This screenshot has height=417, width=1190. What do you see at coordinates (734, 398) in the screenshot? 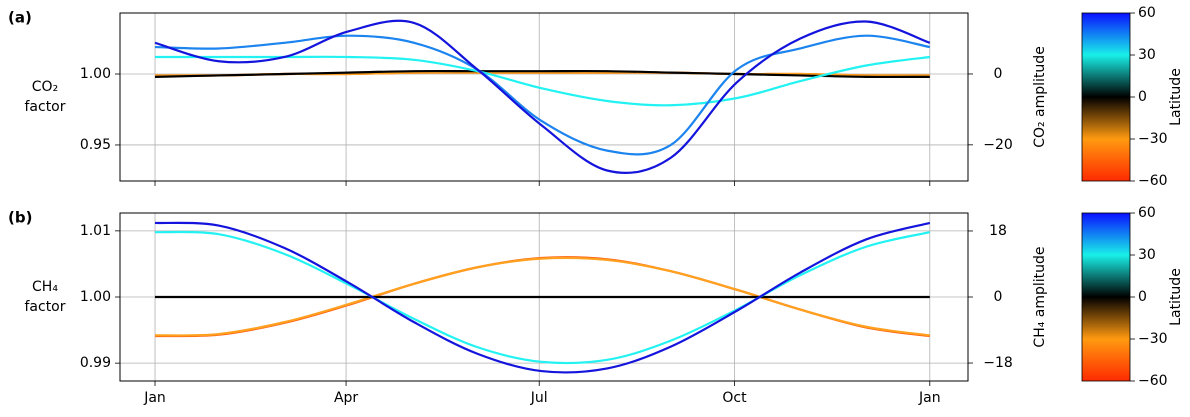
I see `x-tick-label: Oct` at bounding box center [734, 398].